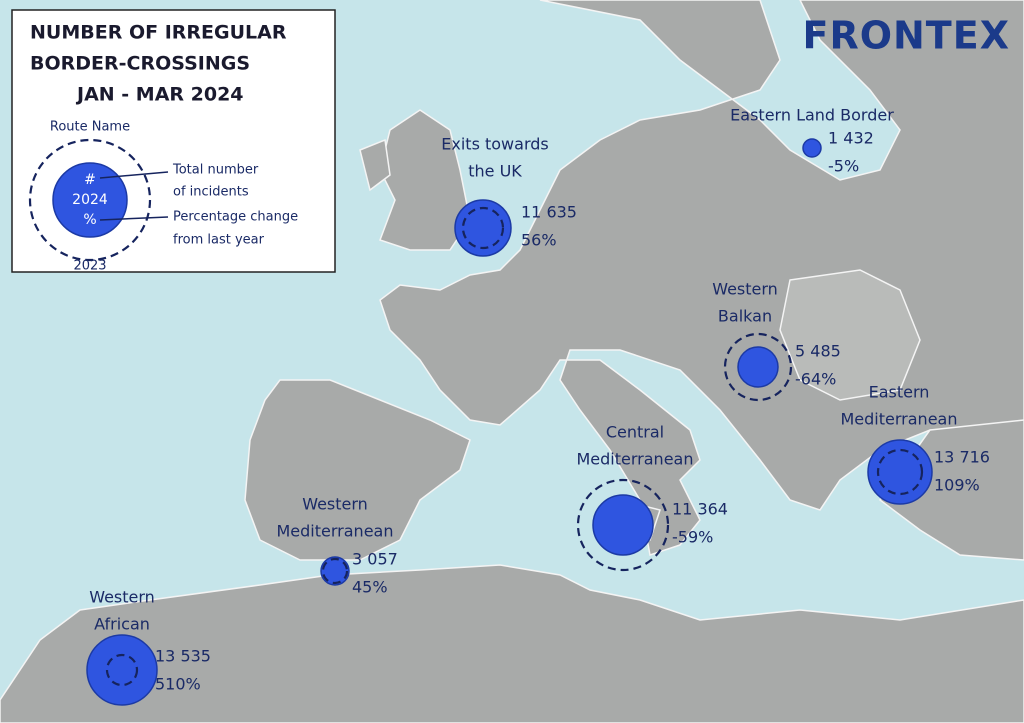 This screenshot has height=723, width=1024. I want to click on route-change: 56%, so click(539, 240).